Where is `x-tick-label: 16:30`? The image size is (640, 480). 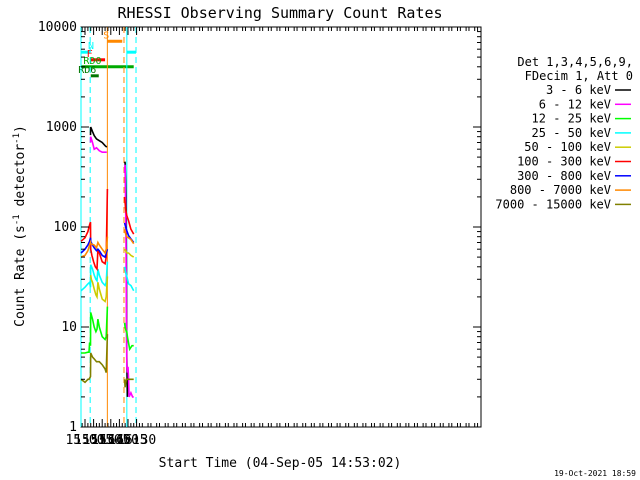
x-tick-label: 16:30 is located at coordinates (136, 440).